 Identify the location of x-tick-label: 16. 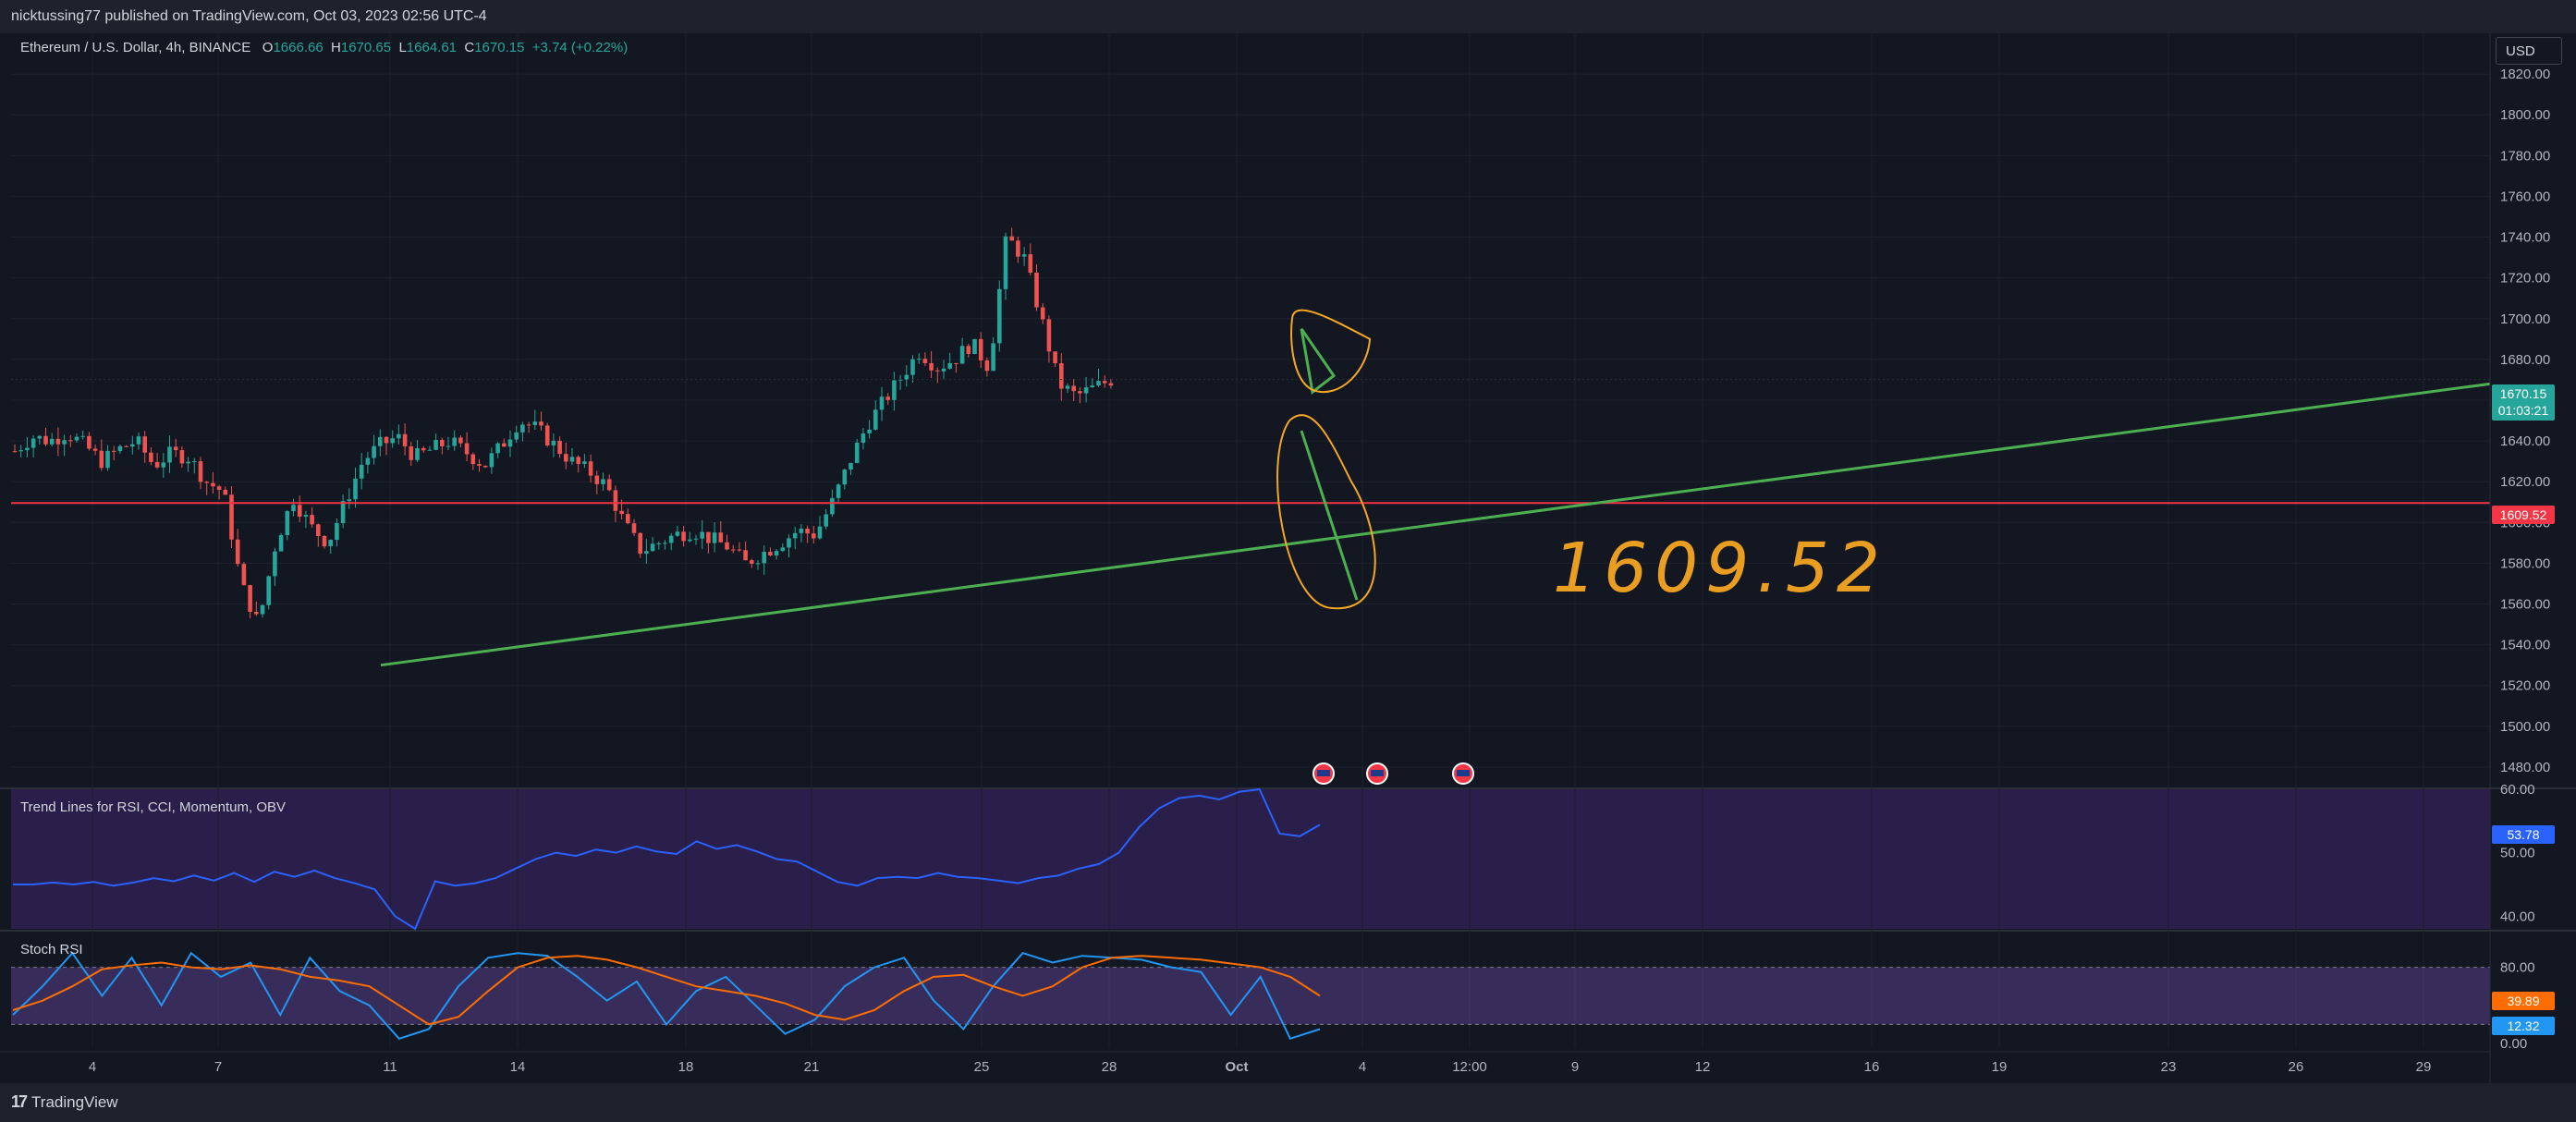
(1872, 1067).